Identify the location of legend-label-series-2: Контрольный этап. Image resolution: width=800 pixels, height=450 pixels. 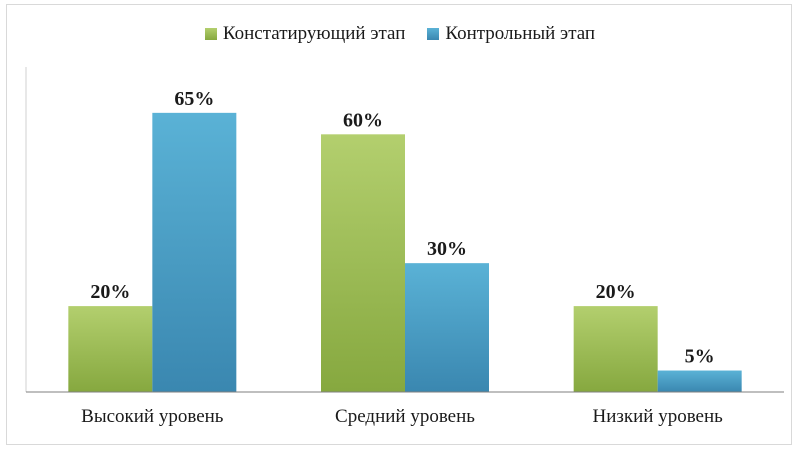
(520, 33).